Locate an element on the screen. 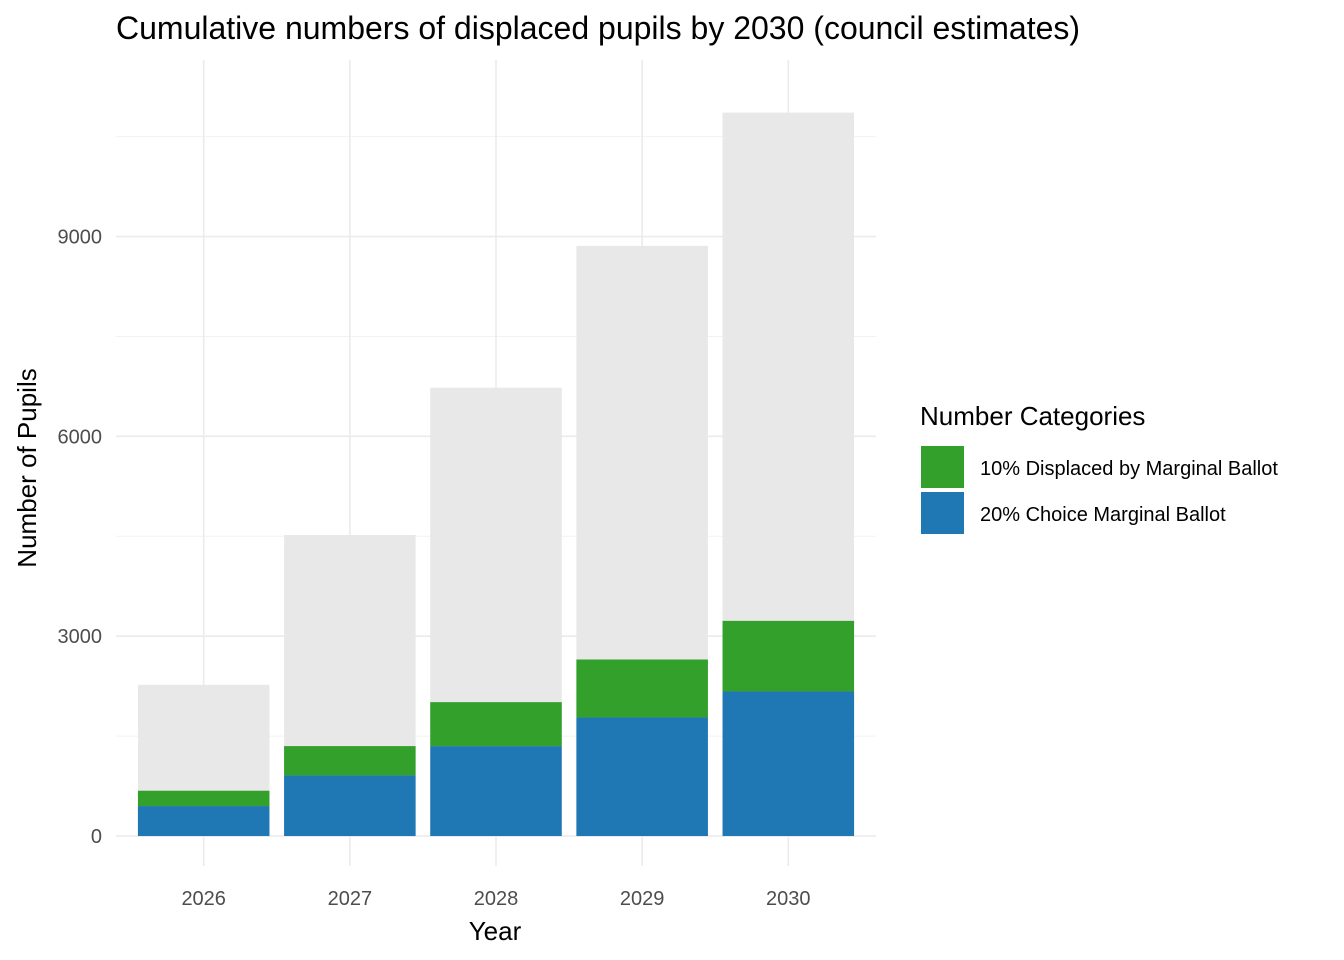  bar-displaced-2026 is located at coordinates (203, 798).